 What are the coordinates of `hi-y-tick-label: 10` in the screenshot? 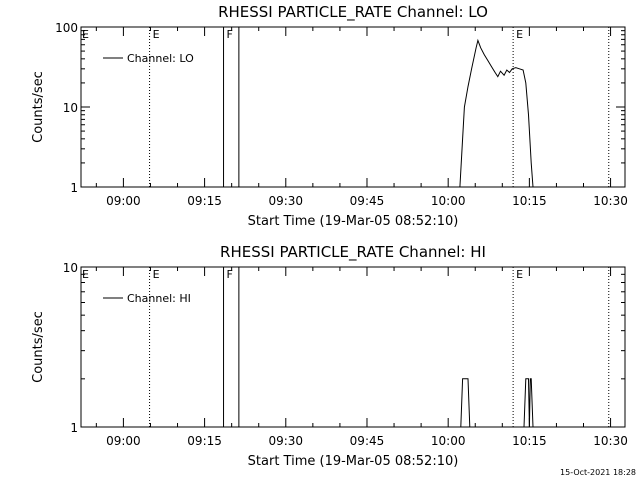 It's located at (70, 268).